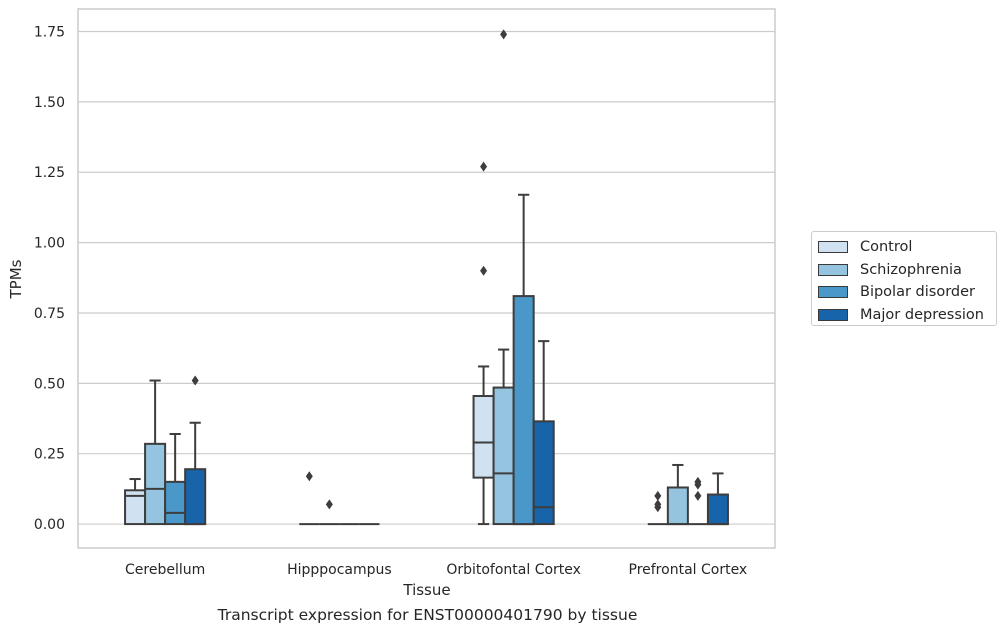 The height and width of the screenshot is (634, 1007). Describe the element at coordinates (911, 269) in the screenshot. I see `legend-label: Schizophrenia` at that location.